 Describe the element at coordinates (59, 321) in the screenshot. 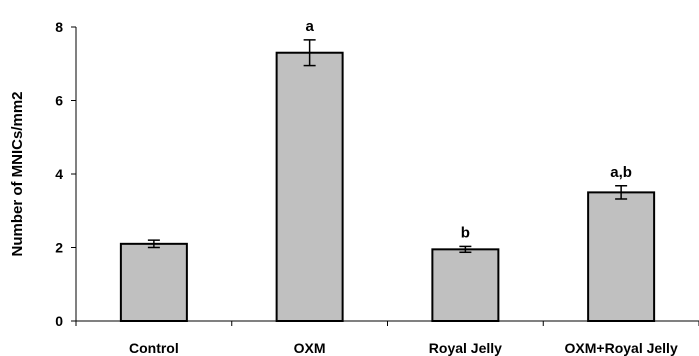

I see `y-tick-label: 0` at that location.